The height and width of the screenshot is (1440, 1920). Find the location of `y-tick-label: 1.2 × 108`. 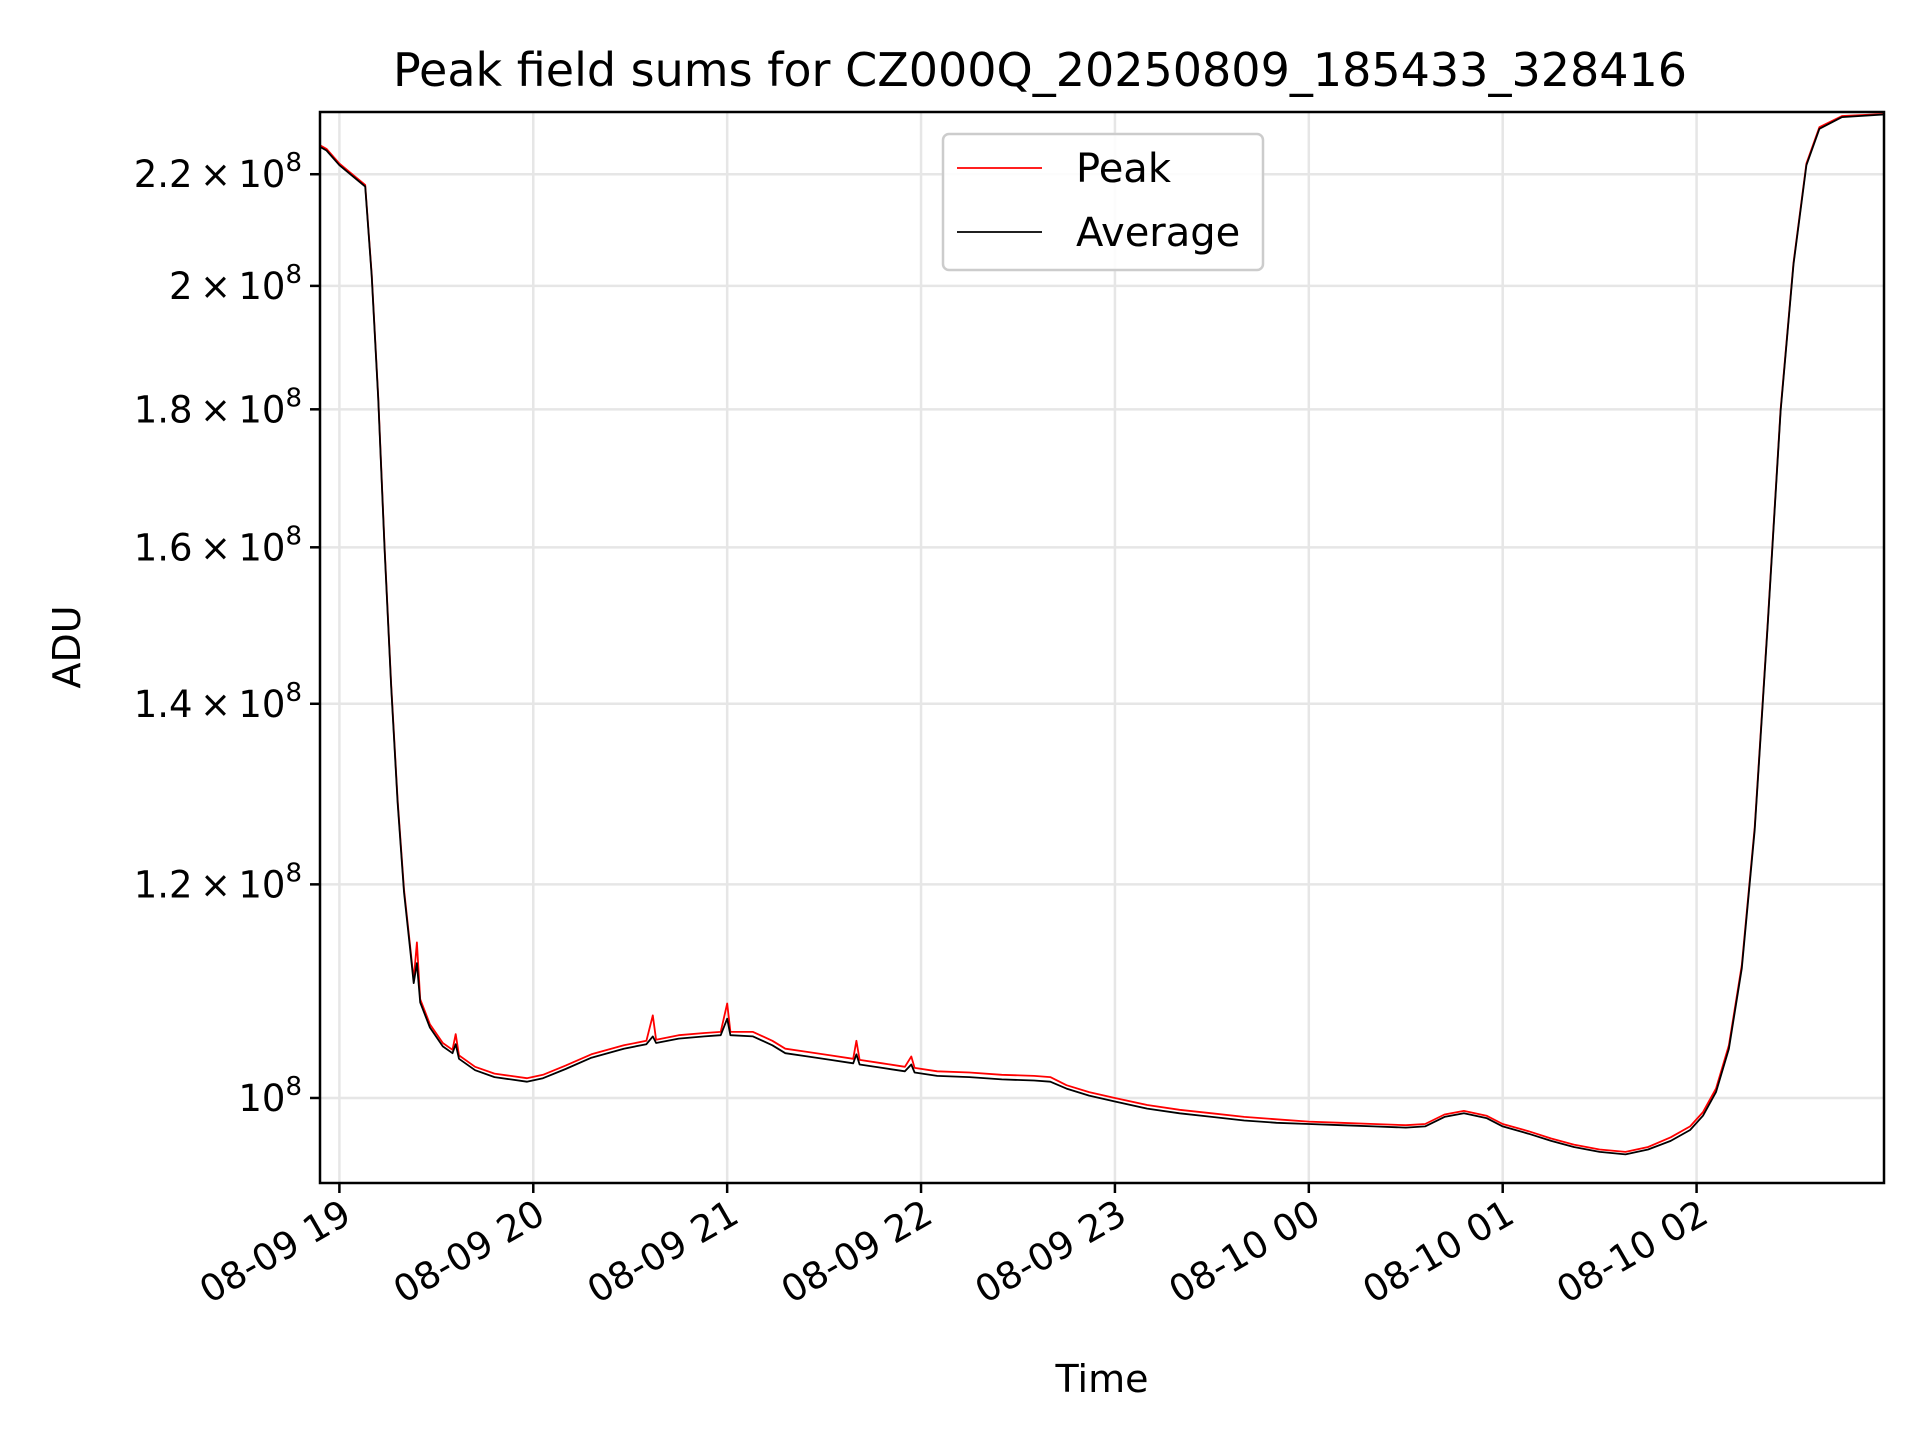

y-tick-label: 1.2 × 108 is located at coordinates (218, 882).